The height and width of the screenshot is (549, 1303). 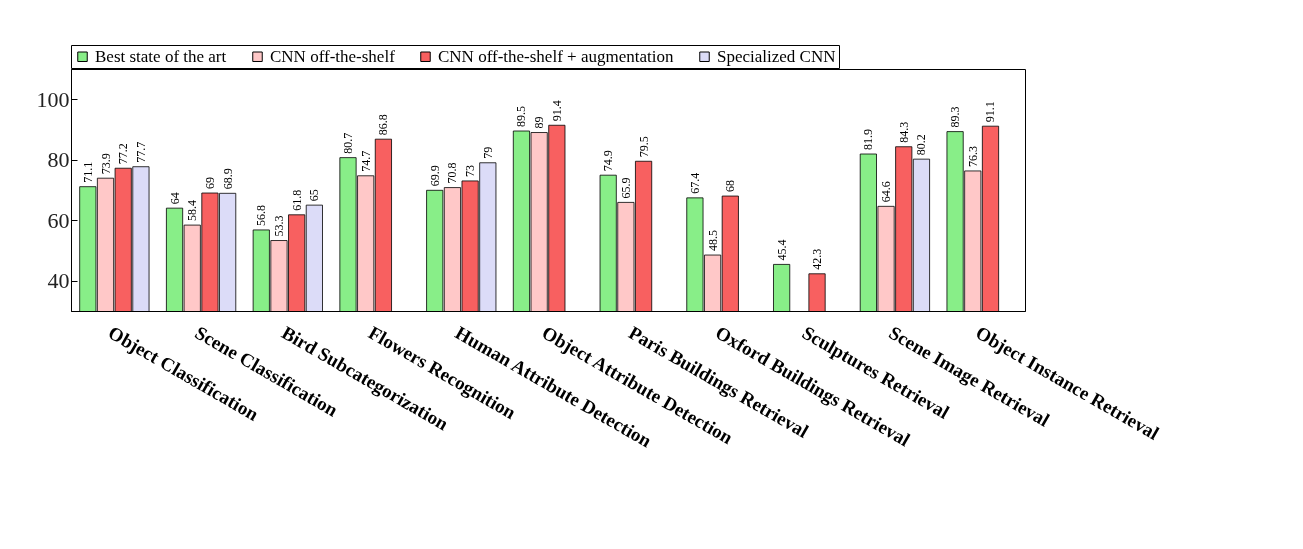 I want to click on data-label: 80.7, so click(x=348, y=143).